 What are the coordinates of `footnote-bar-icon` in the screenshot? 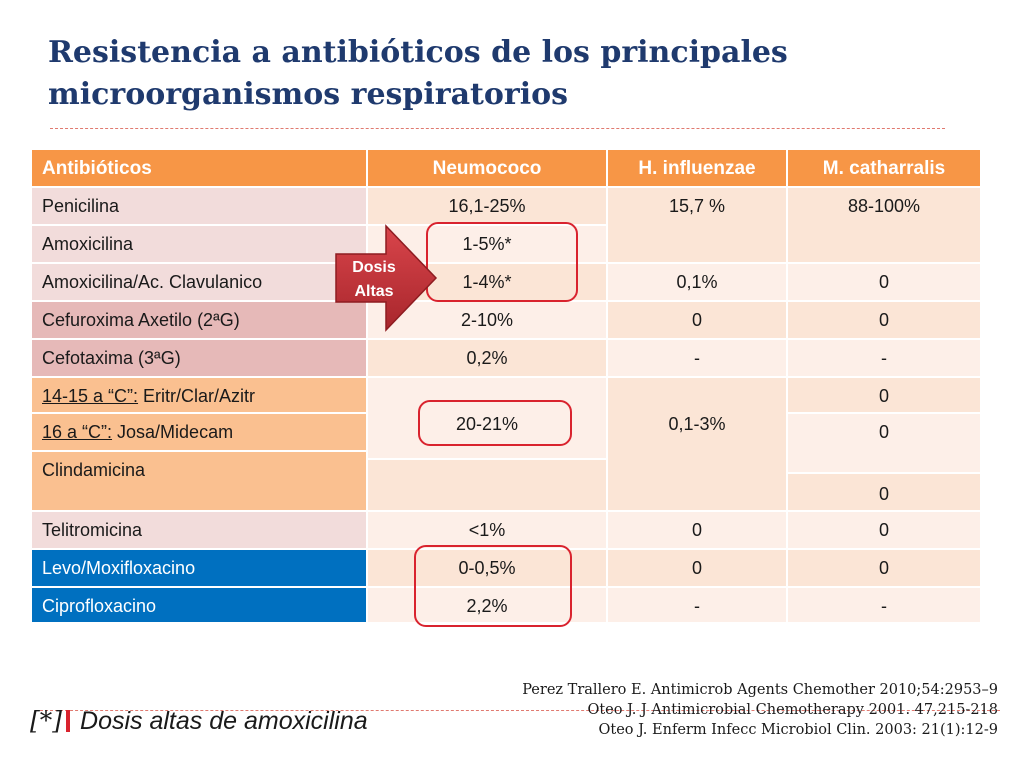 It's located at (68, 721).